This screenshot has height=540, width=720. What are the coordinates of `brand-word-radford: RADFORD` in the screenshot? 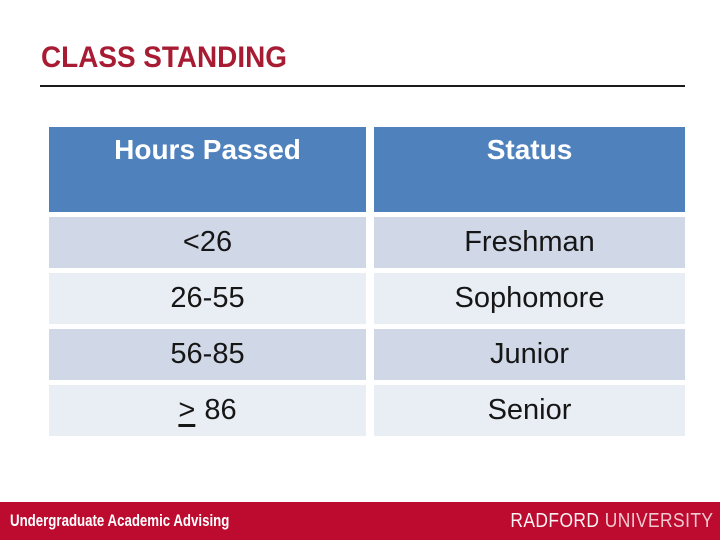 It's located at (554, 520).